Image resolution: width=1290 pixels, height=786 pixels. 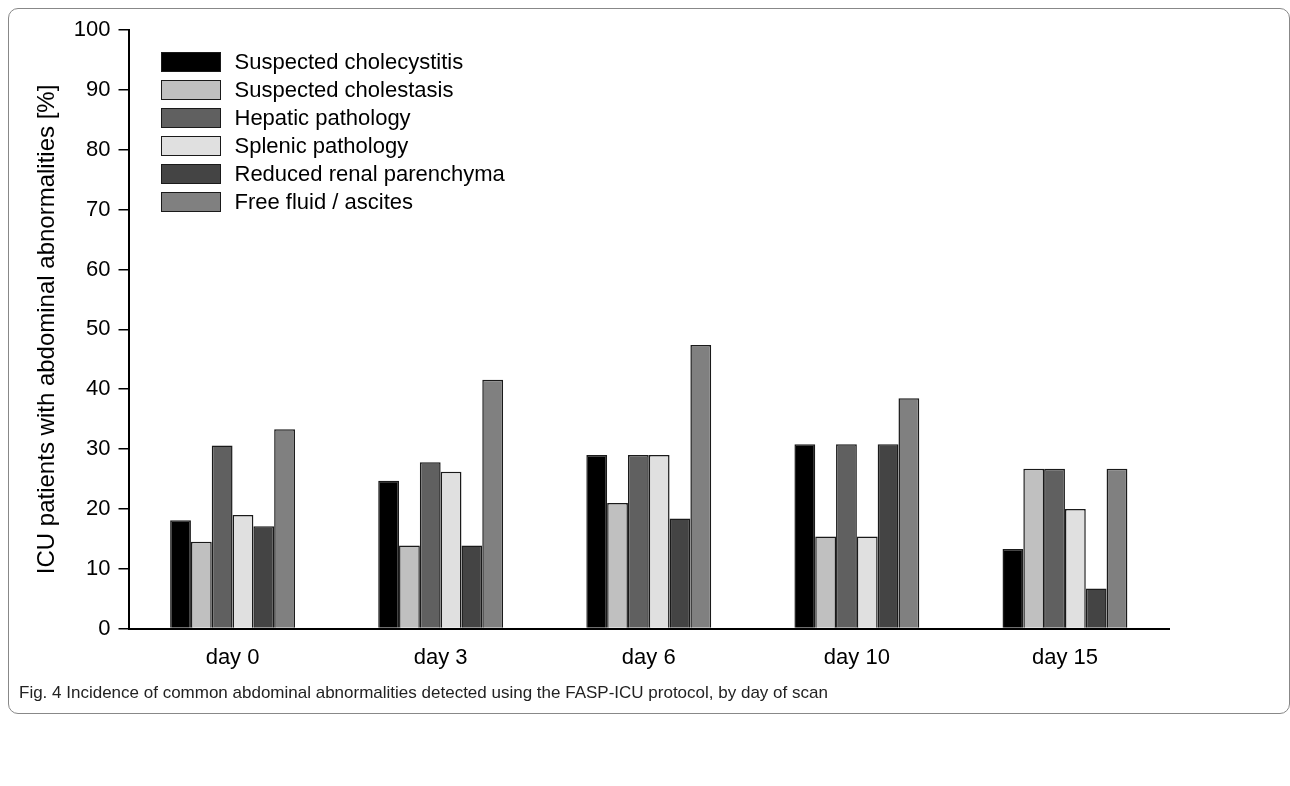 What do you see at coordinates (423, 693) in the screenshot?
I see `caption: Fig. 4 Incidence of common abdominal abnormalities detected using the FASP-ICU protocol, by day of scan` at bounding box center [423, 693].